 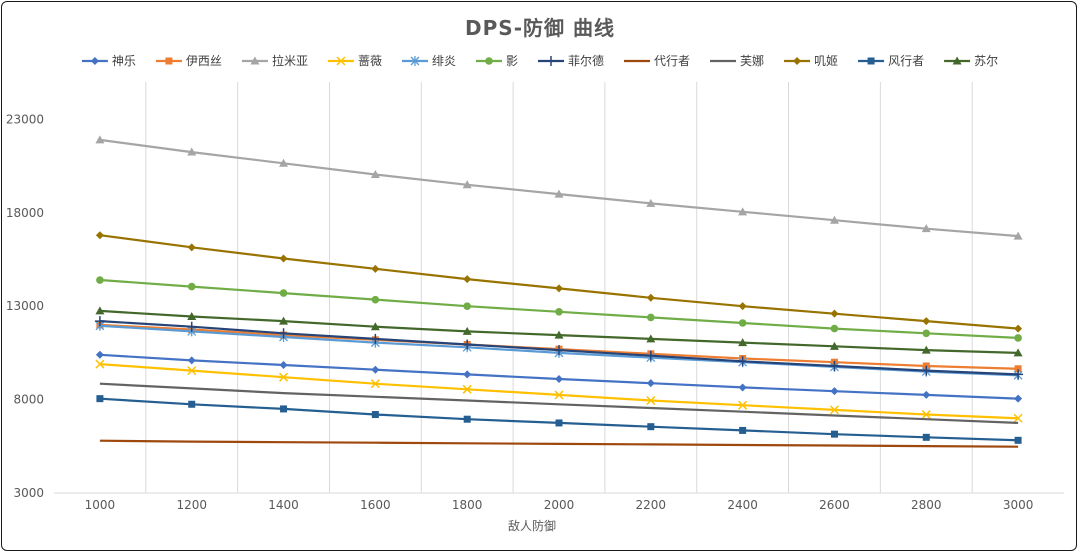 I want to click on series-line, so click(x=559, y=443).